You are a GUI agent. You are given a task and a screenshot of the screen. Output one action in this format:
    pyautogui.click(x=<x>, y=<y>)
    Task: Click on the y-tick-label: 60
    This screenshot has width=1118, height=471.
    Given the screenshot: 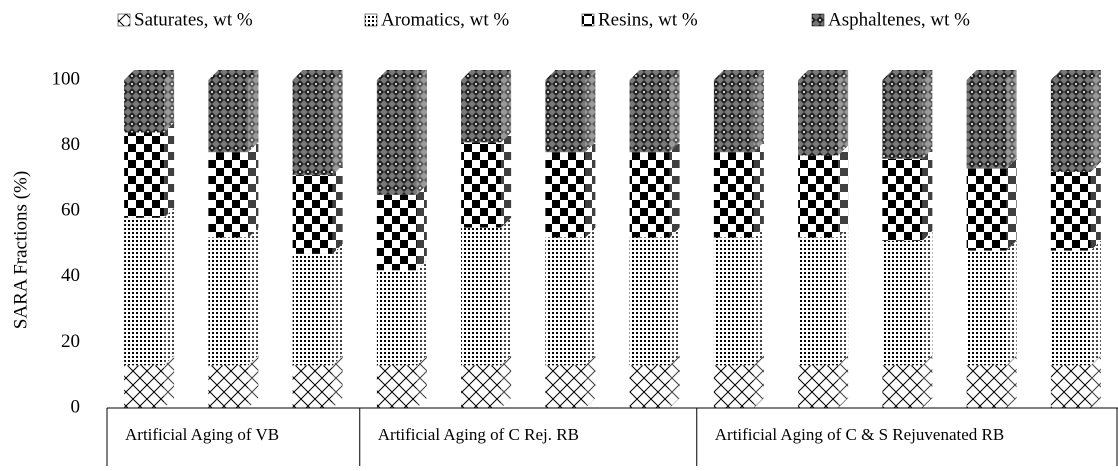 What is the action you would take?
    pyautogui.click(x=70, y=210)
    